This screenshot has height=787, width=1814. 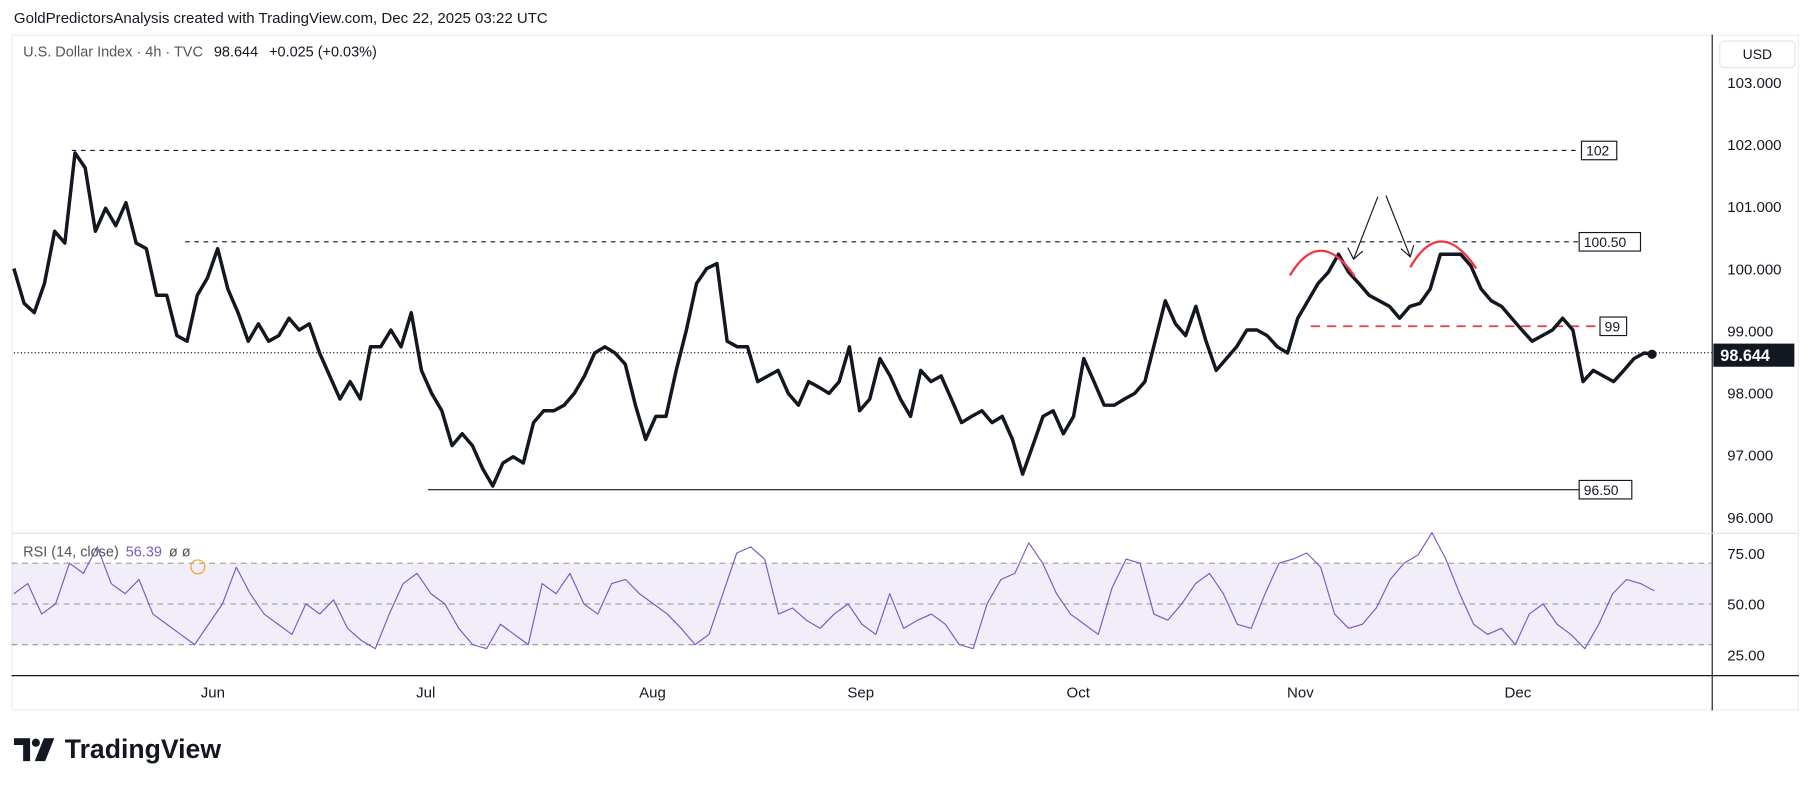 I want to click on time-tick-label: Dec, so click(x=1518, y=693).